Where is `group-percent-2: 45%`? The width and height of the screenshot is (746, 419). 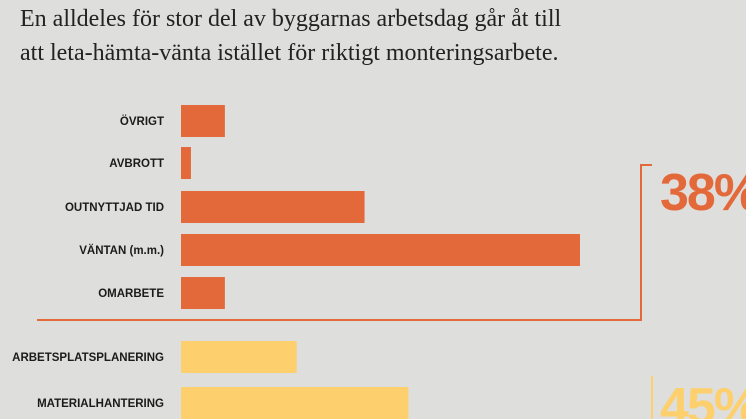 group-percent-2: 45% is located at coordinates (703, 398).